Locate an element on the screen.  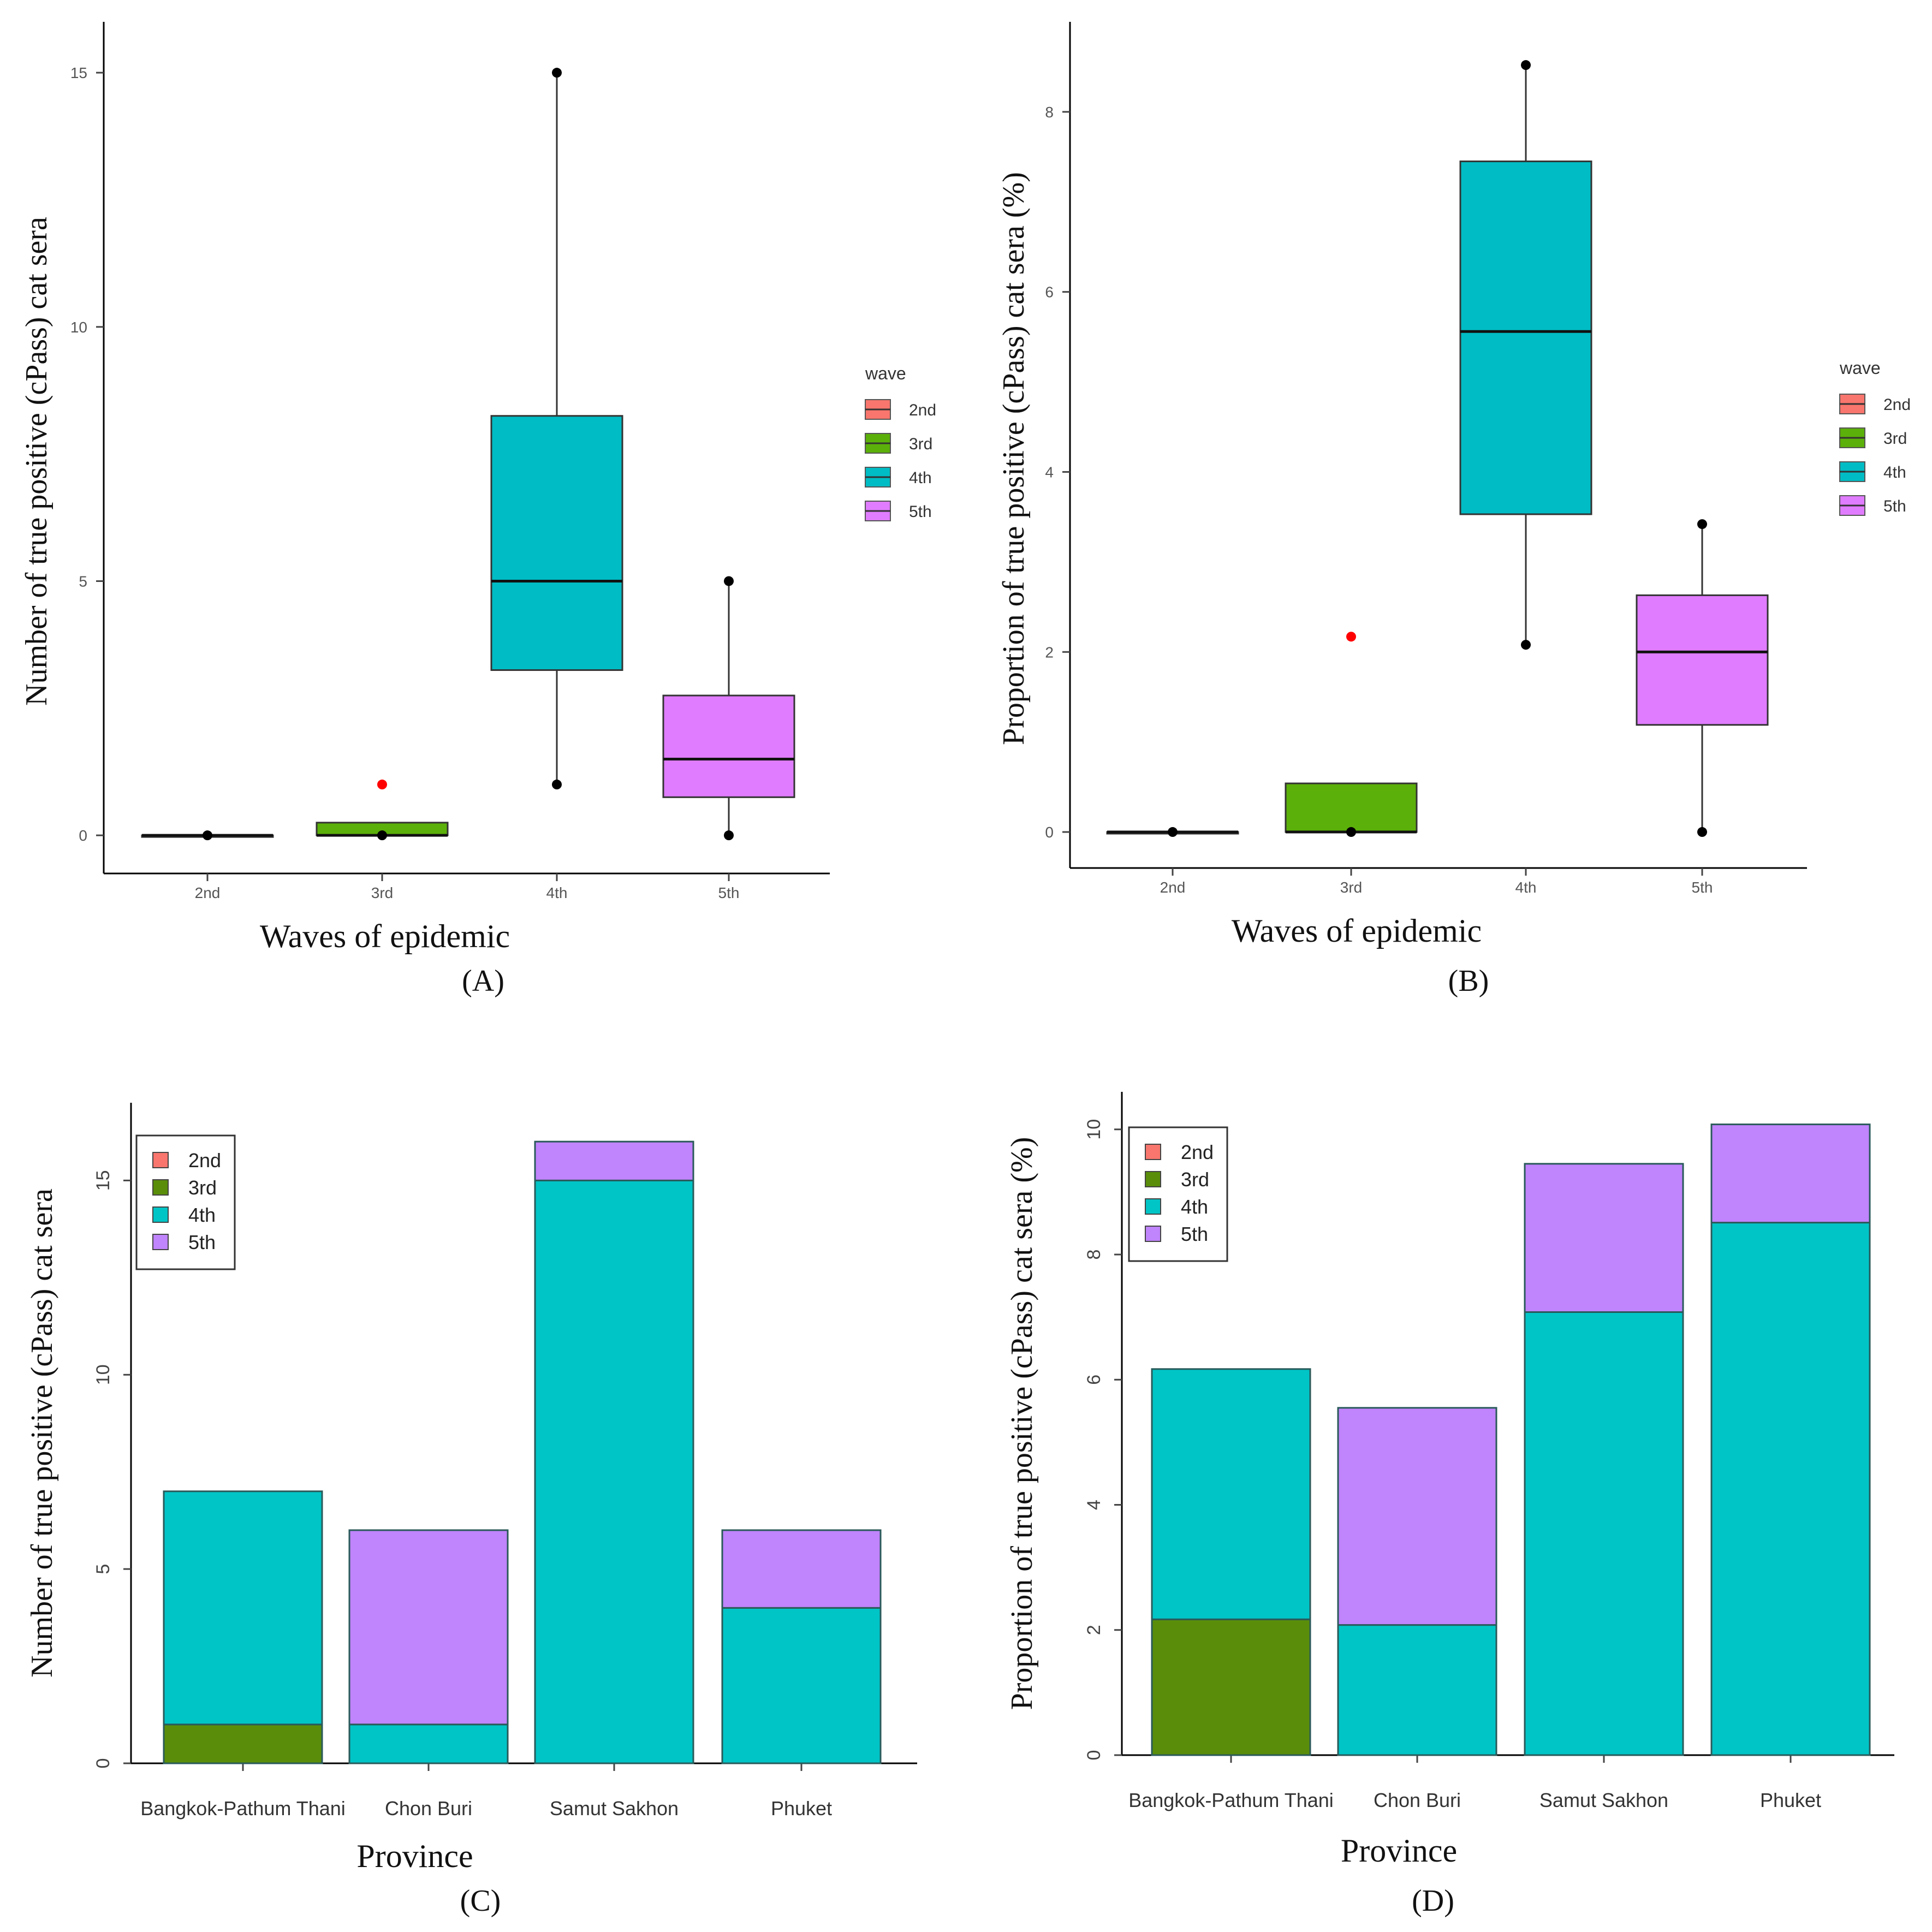
panel-label: (D) is located at coordinates (1433, 1901).